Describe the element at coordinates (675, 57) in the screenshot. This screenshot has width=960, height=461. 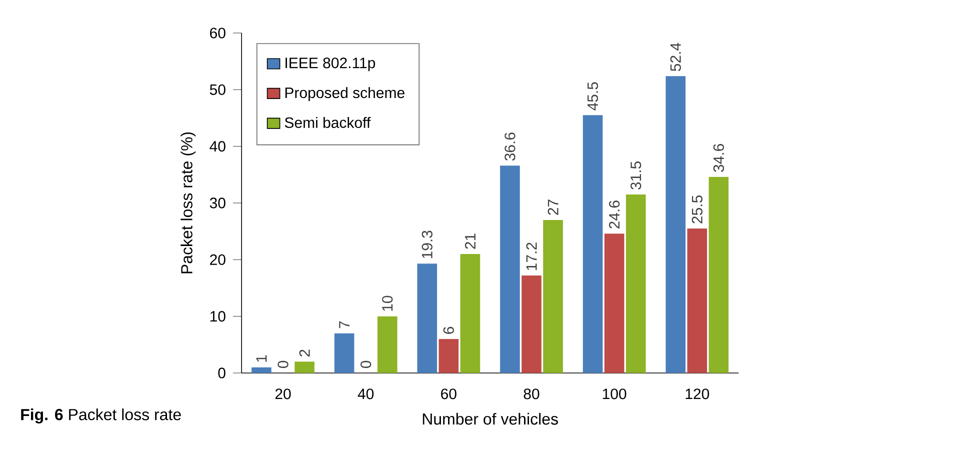
I see `data-label: 52.4` at that location.